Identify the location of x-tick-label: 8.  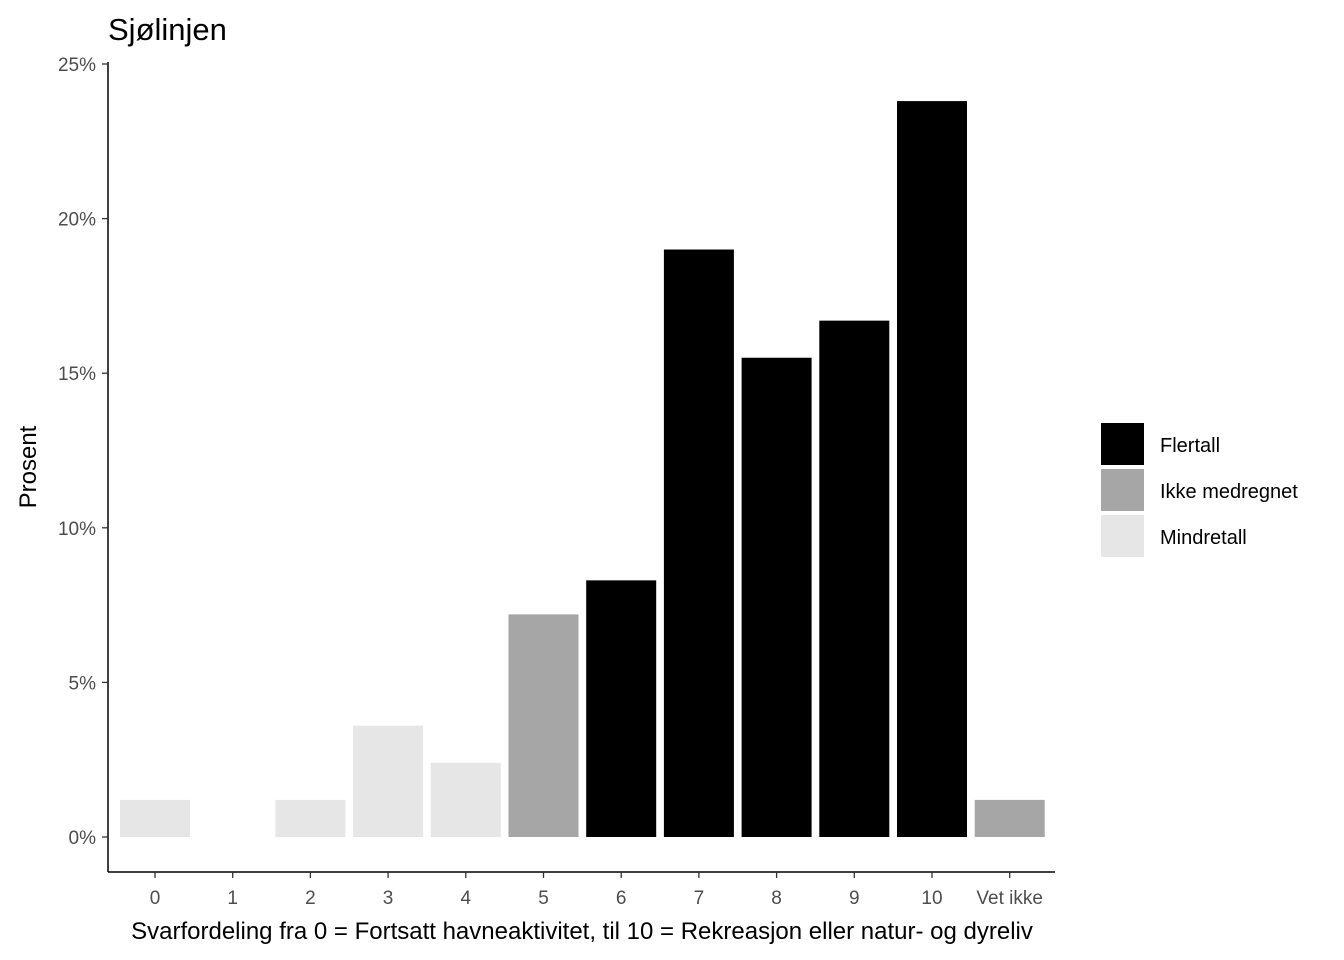
(776, 898).